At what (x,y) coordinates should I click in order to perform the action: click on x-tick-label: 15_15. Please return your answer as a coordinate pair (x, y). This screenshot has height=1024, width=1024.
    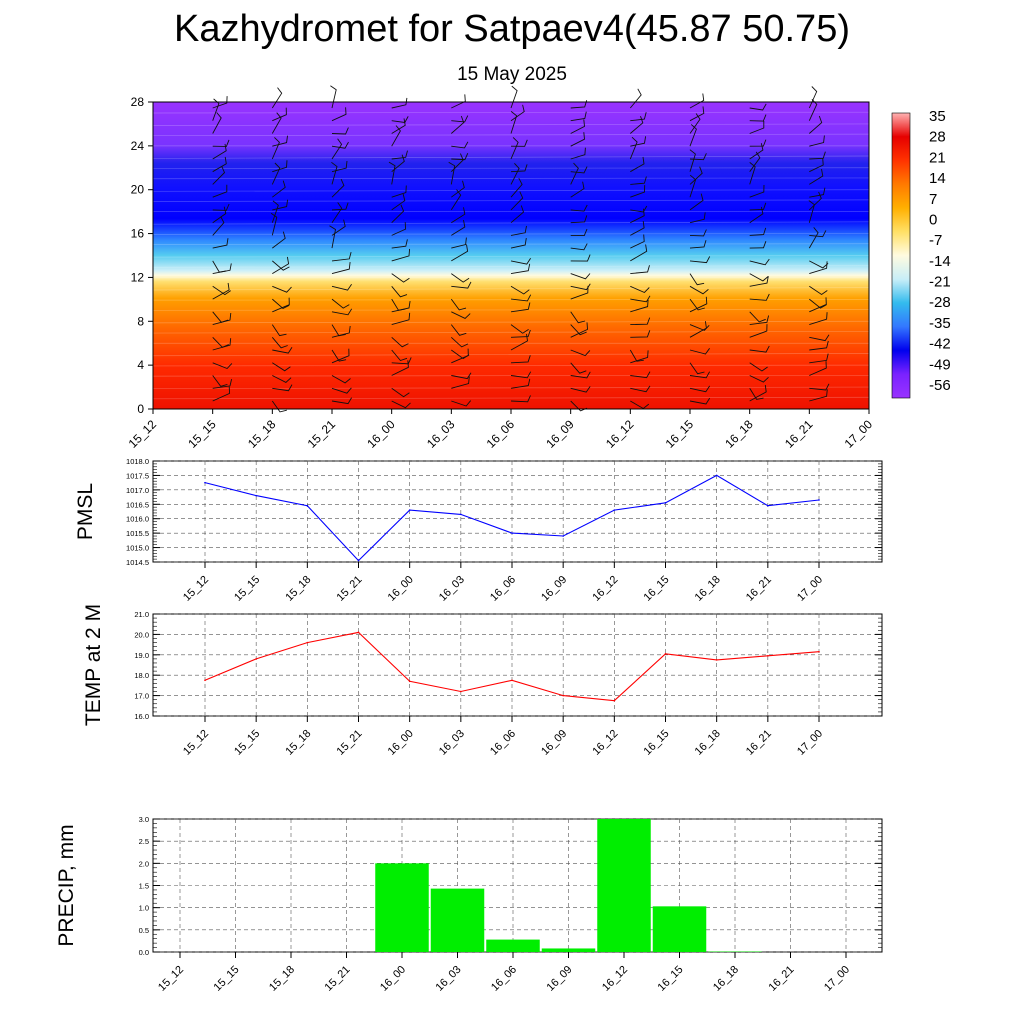
    Looking at the image, I should click on (227, 979).